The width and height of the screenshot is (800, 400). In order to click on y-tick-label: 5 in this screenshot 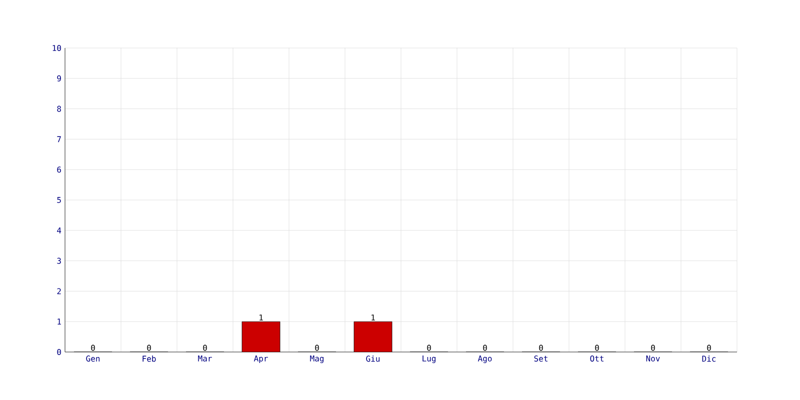, I will do `click(59, 200)`.